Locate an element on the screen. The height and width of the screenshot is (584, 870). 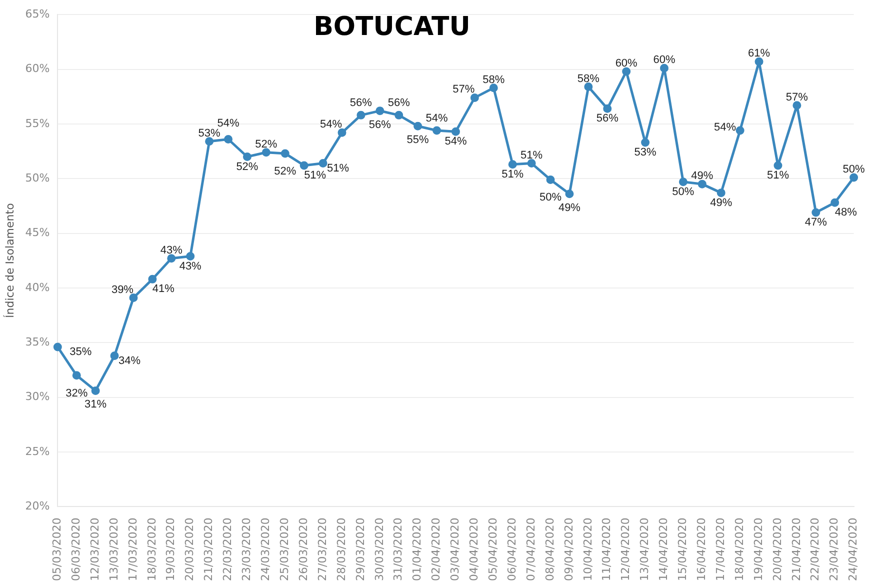
x-tick-label: 09/04/2020 is located at coordinates (569, 550).